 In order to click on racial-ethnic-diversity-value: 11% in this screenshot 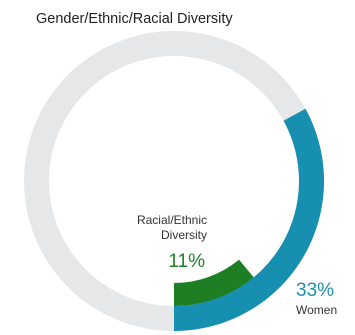, I will do `click(186, 261)`.